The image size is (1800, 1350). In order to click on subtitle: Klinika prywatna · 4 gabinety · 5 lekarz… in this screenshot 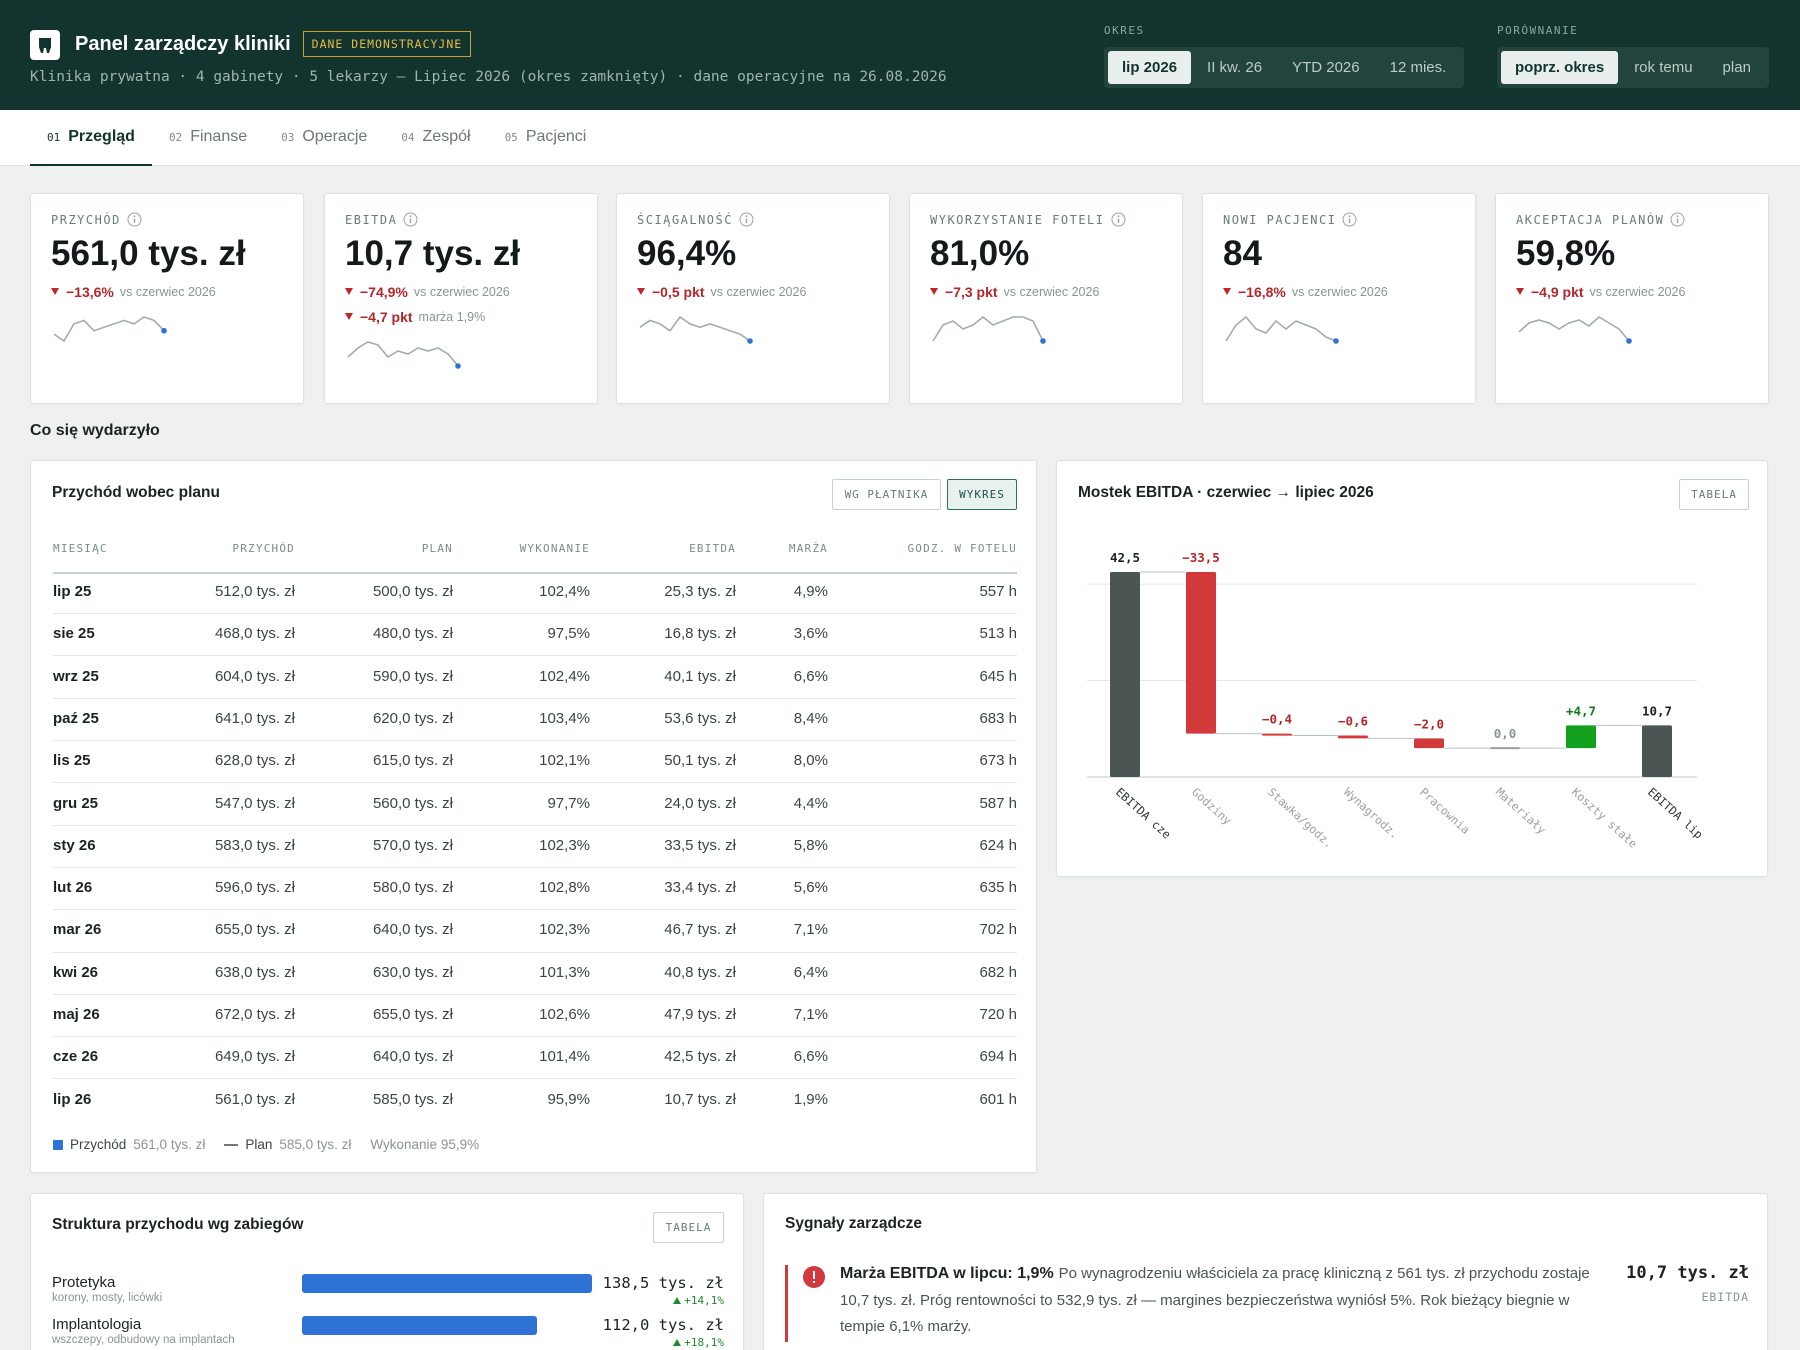, I will do `click(488, 77)`.